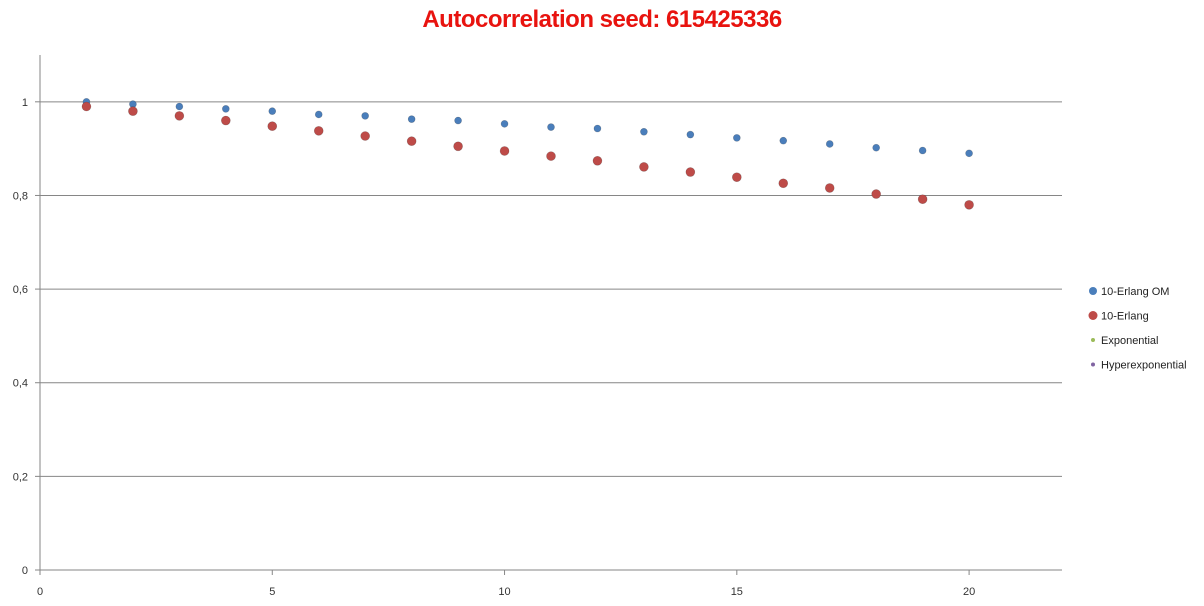 Image resolution: width=1204 pixels, height=606 pixels. What do you see at coordinates (272, 592) in the screenshot?
I see `x-tick-label: 5` at bounding box center [272, 592].